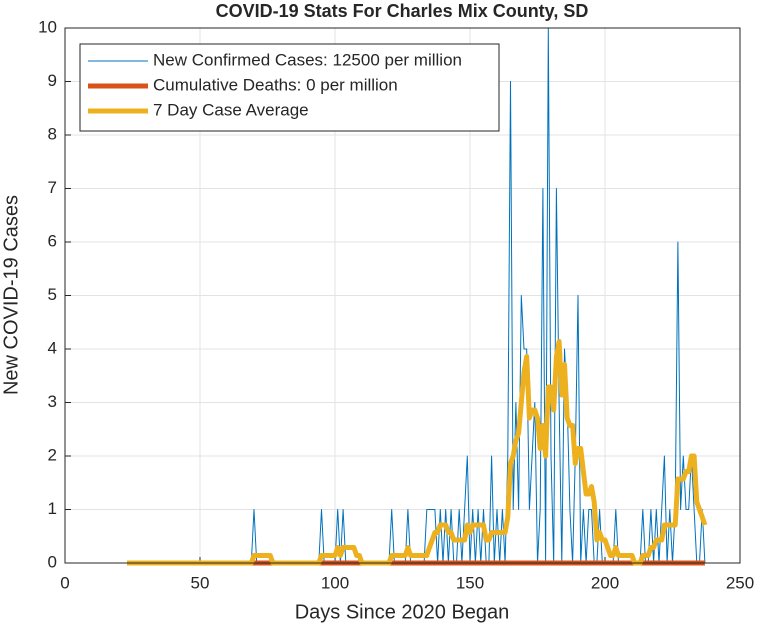  Describe the element at coordinates (52, 347) in the screenshot. I see `y-tick-label: 4` at that location.